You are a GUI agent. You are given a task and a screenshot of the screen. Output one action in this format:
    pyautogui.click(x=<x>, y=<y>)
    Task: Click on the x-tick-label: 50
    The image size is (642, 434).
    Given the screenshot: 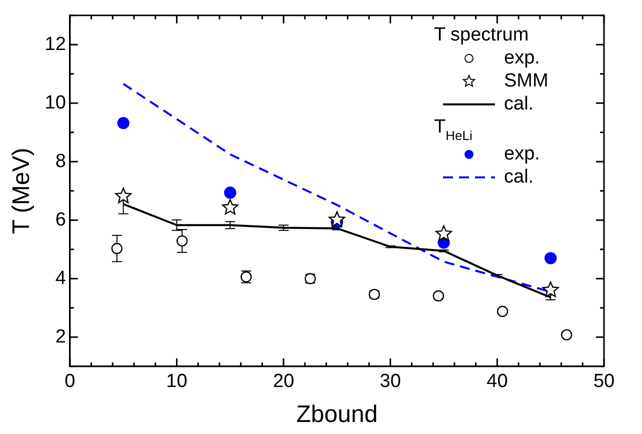 What is the action you would take?
    pyautogui.click(x=604, y=381)
    